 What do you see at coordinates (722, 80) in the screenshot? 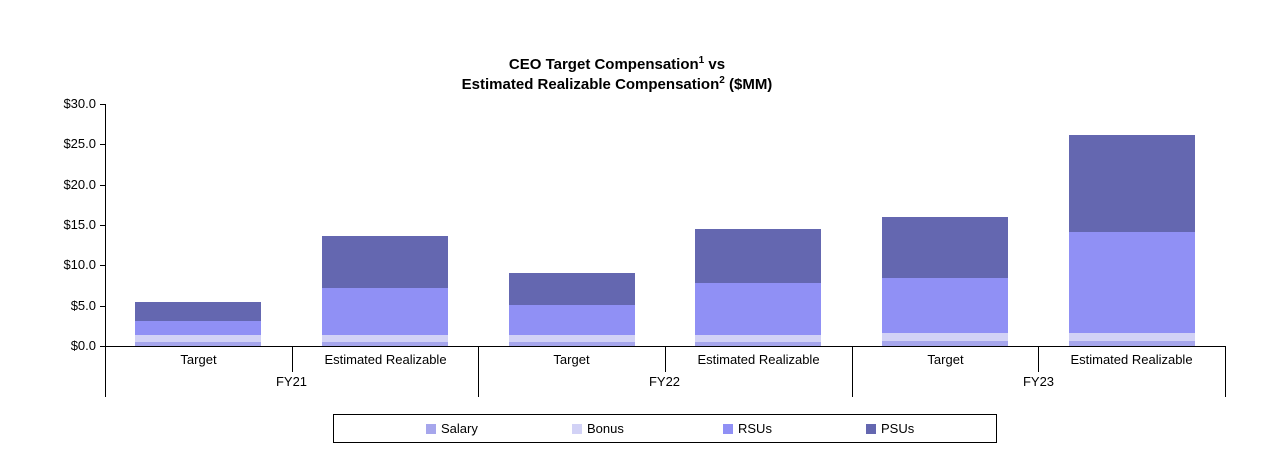
I see `title-footnote-2: 2` at bounding box center [722, 80].